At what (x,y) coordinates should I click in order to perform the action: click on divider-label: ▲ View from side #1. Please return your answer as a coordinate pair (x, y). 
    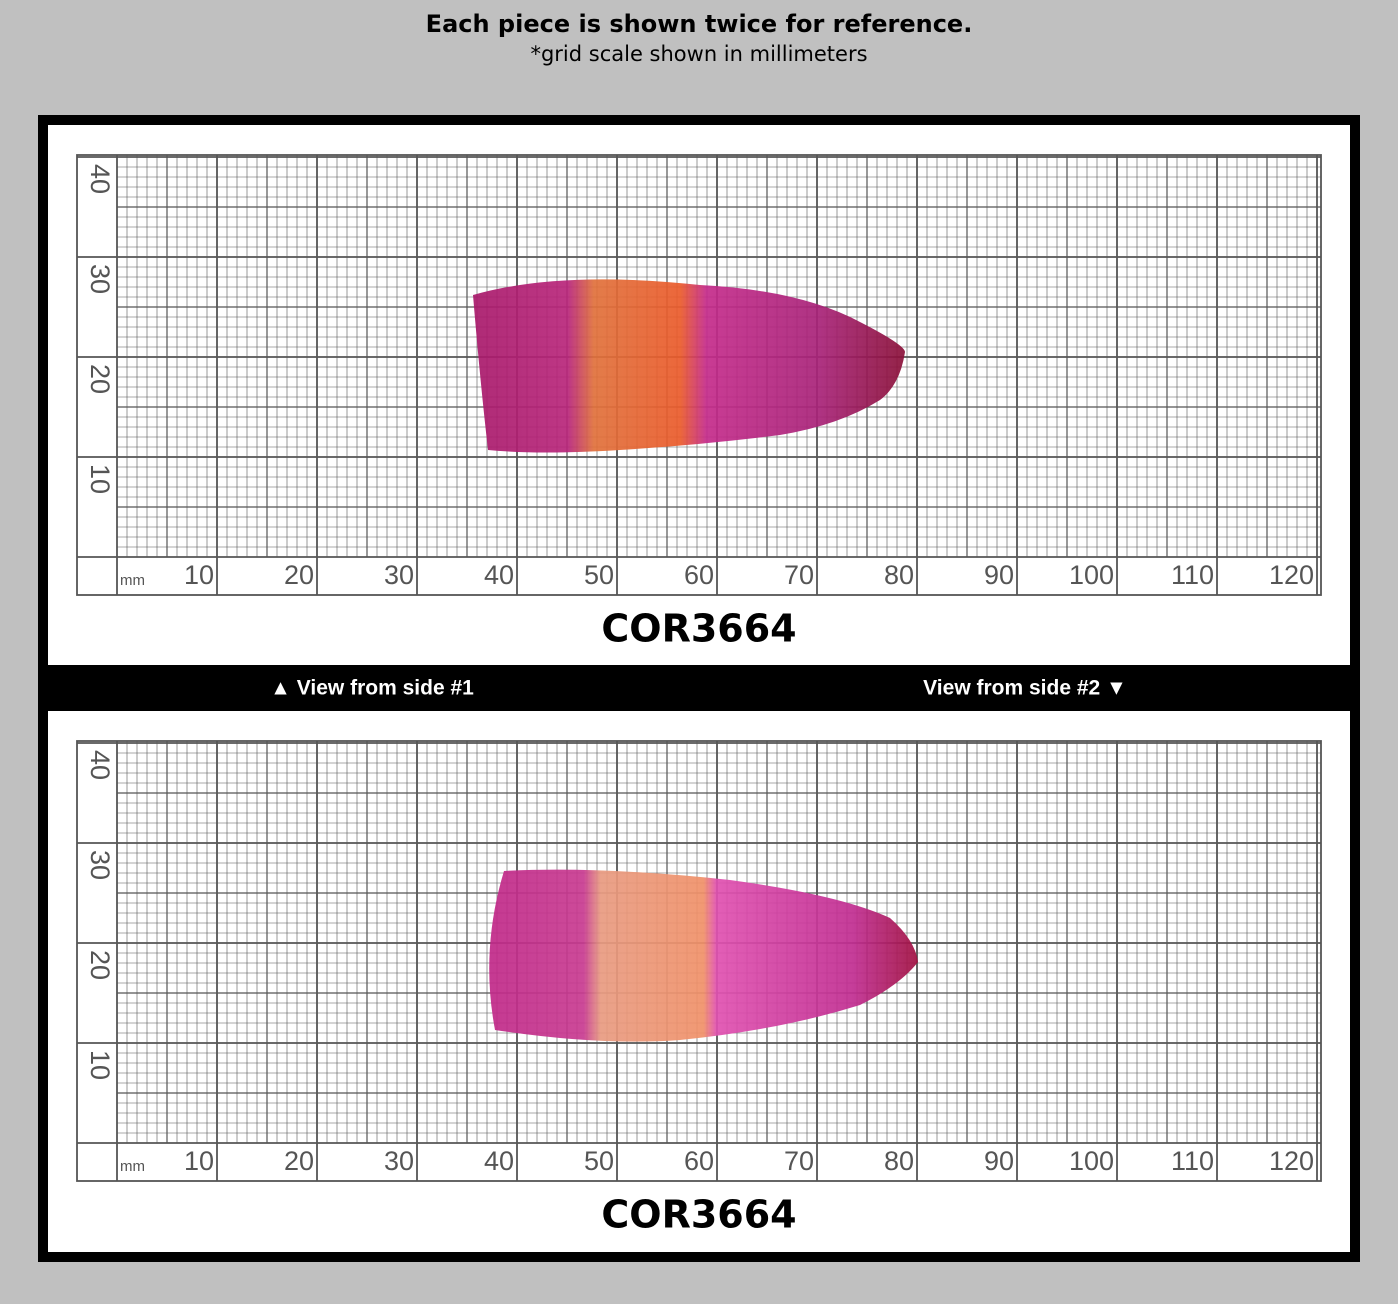
    Looking at the image, I should click on (372, 688).